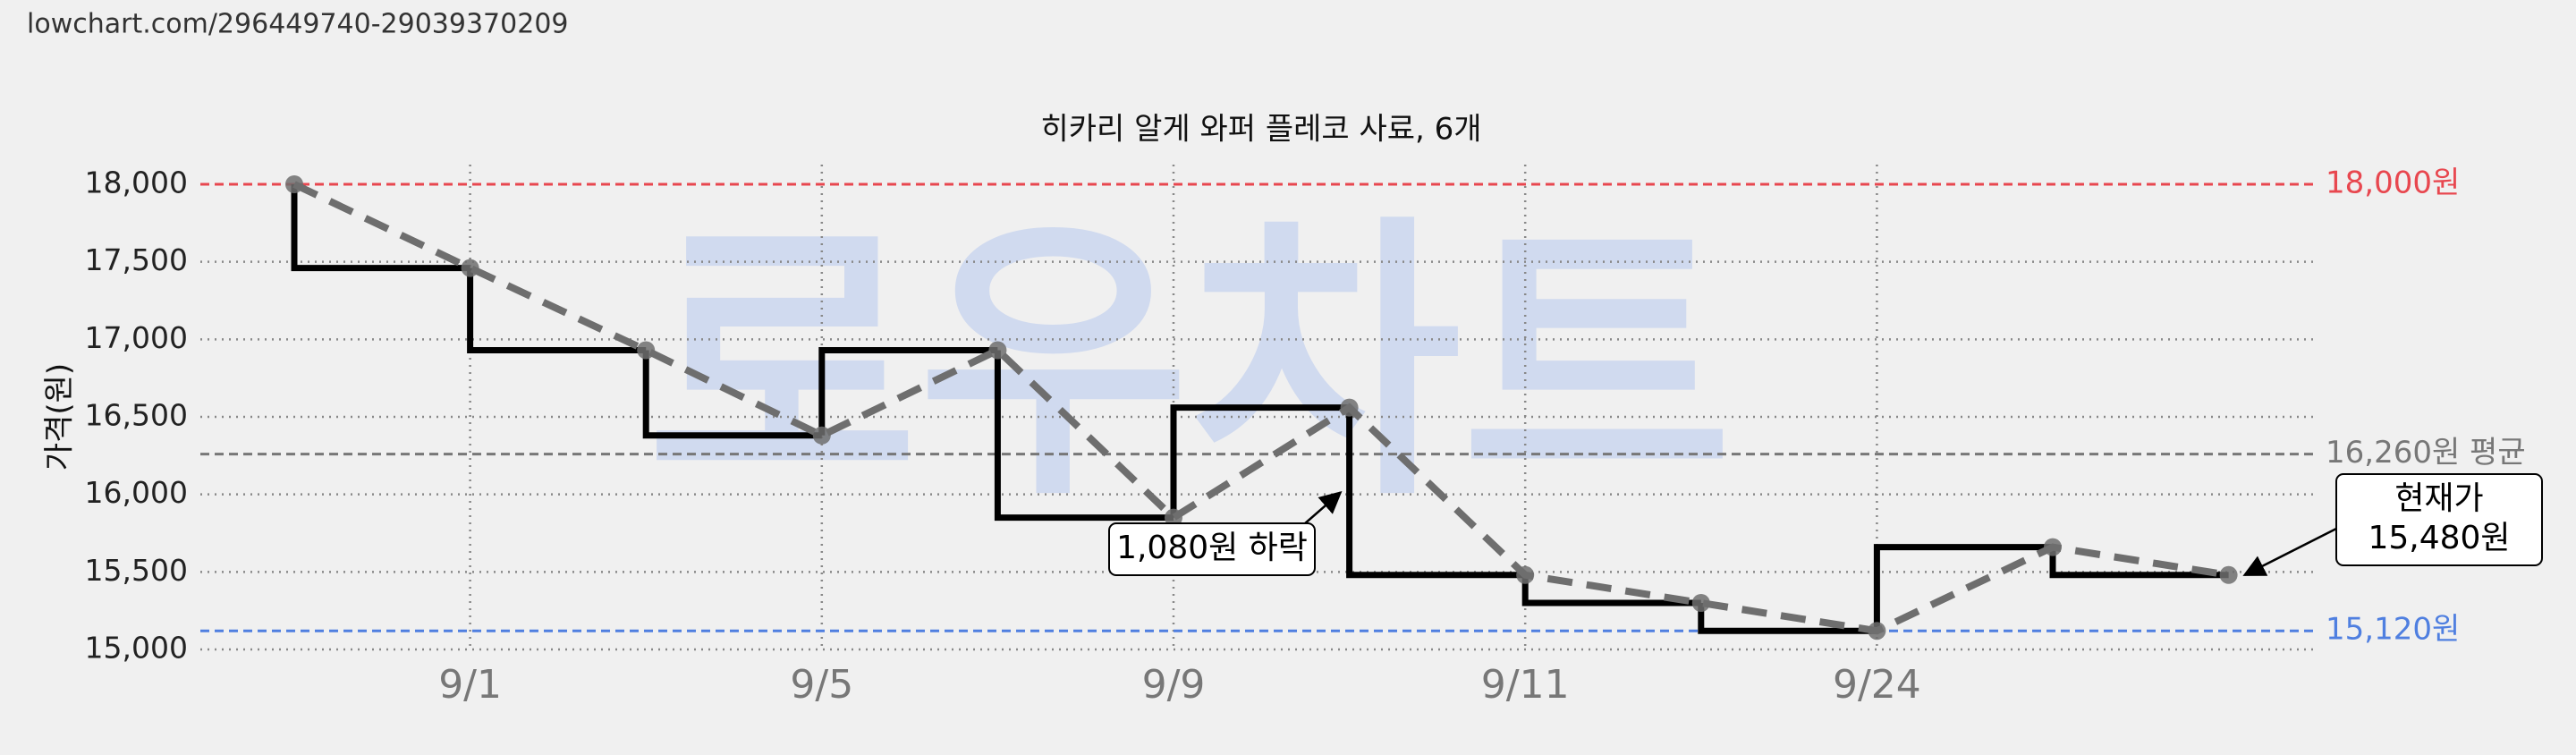 This screenshot has height=755, width=2576. What do you see at coordinates (1525, 685) in the screenshot?
I see `x-tick-label: 9/11` at bounding box center [1525, 685].